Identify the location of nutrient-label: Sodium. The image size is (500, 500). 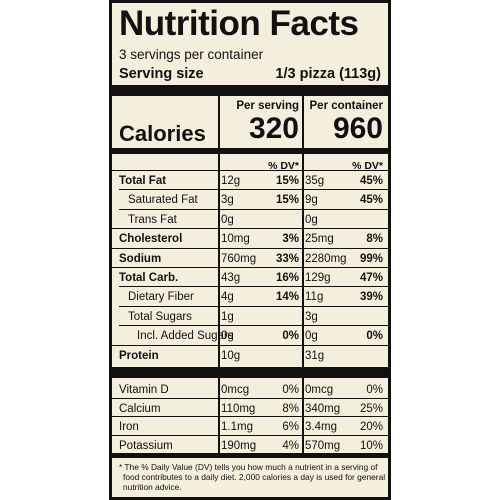
(140, 258).